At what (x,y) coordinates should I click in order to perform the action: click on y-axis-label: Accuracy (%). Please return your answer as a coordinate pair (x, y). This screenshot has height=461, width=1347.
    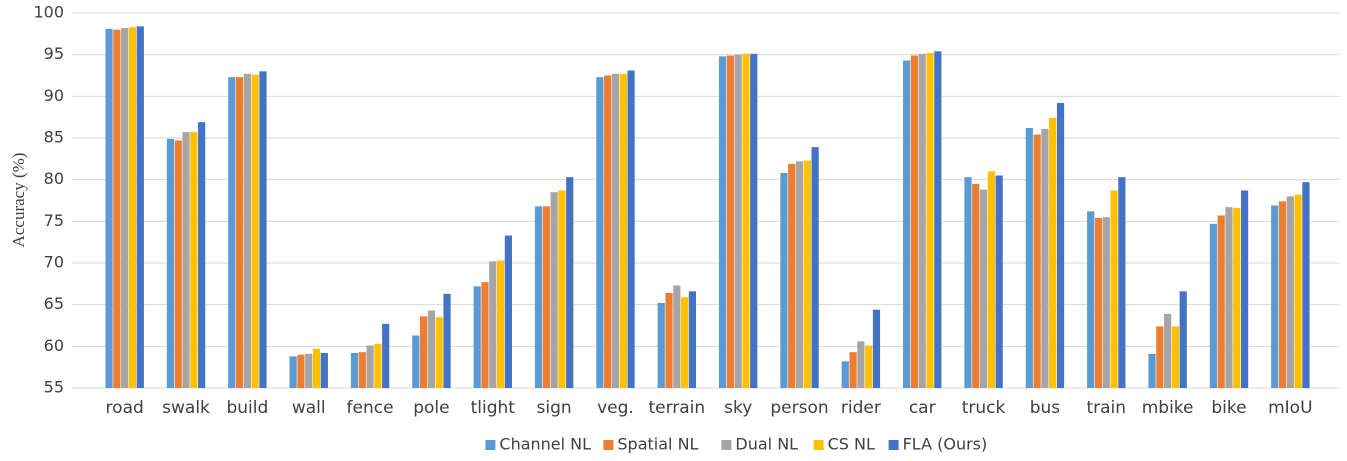
    Looking at the image, I should click on (18, 200).